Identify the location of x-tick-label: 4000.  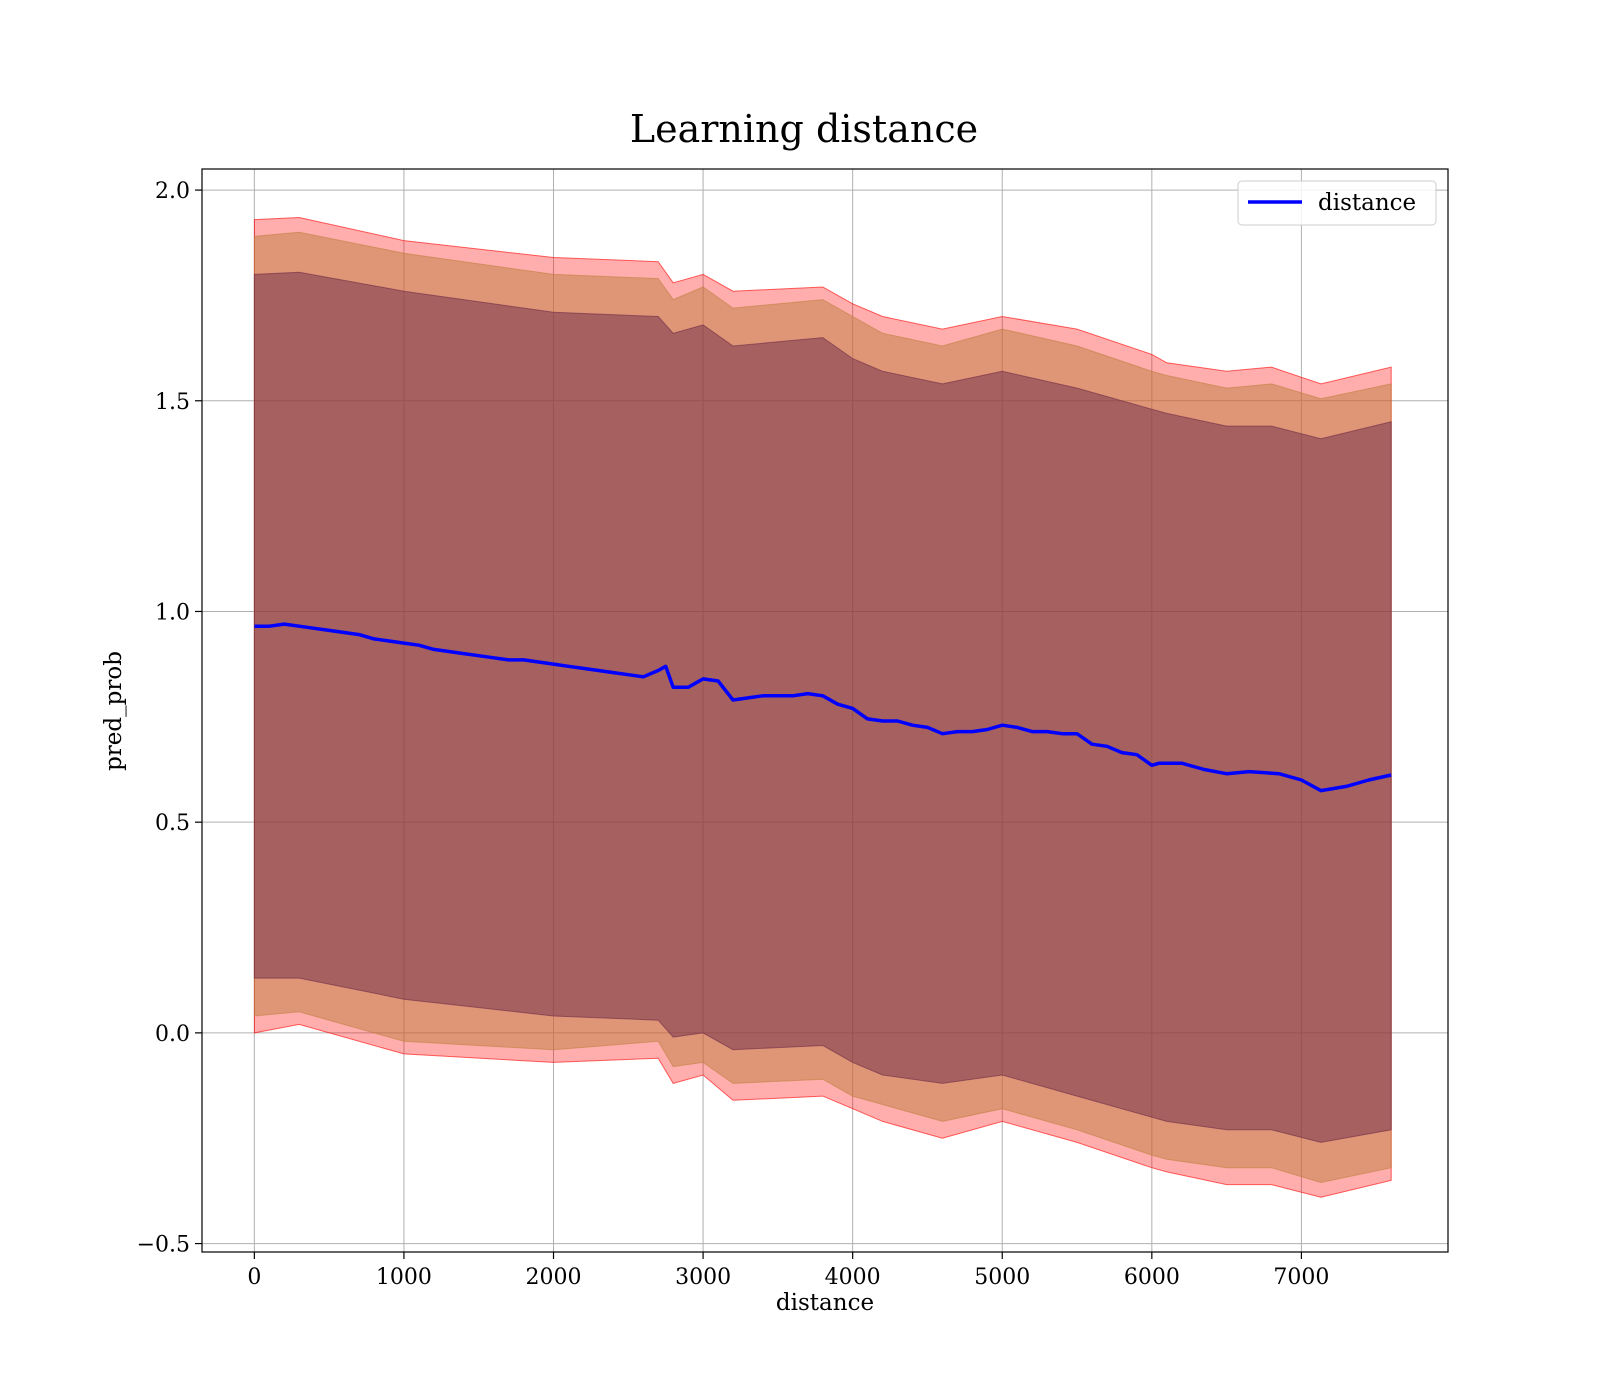
(853, 1277).